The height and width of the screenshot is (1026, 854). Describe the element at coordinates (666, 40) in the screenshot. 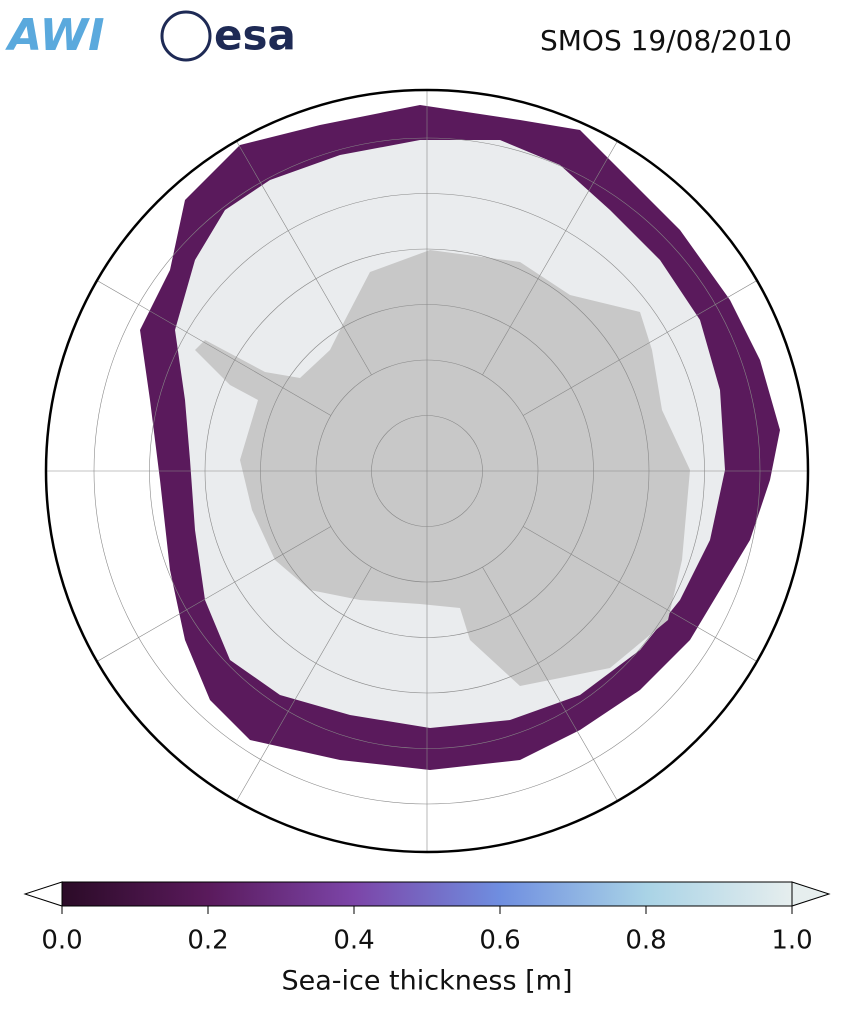

I see `title: SMOS 19/08/2010` at that location.